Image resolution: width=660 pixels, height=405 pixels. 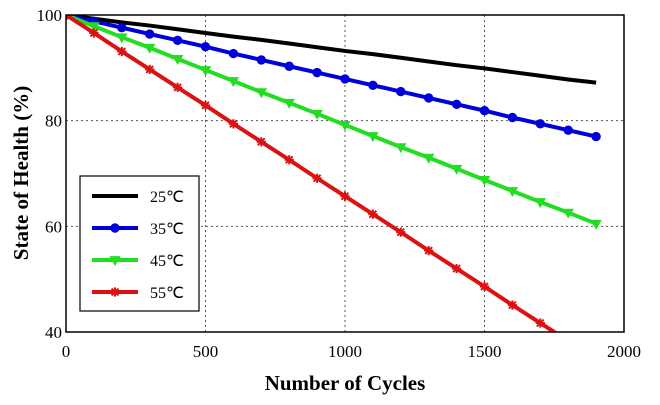 What do you see at coordinates (53, 332) in the screenshot?
I see `y-tick-label: 40` at bounding box center [53, 332].